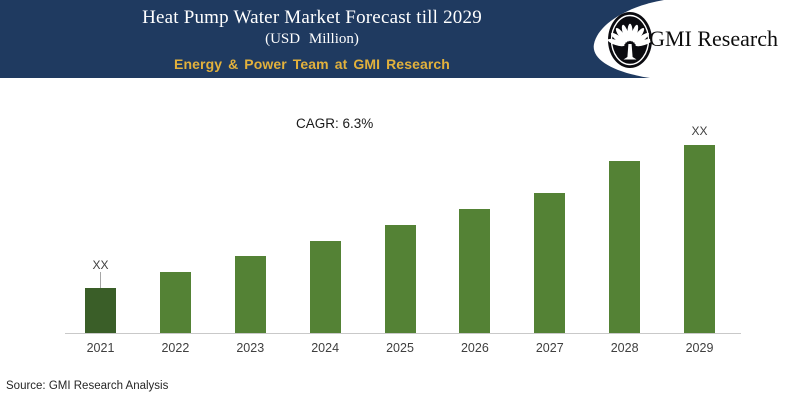 This screenshot has height=400, width=800. I want to click on bar-2023, so click(250, 294).